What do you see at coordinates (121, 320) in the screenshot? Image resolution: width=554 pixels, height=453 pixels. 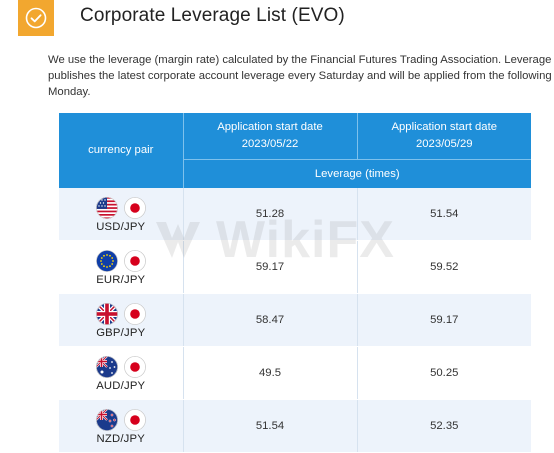 I see `pair-cell: GBP/JPY` at bounding box center [121, 320].